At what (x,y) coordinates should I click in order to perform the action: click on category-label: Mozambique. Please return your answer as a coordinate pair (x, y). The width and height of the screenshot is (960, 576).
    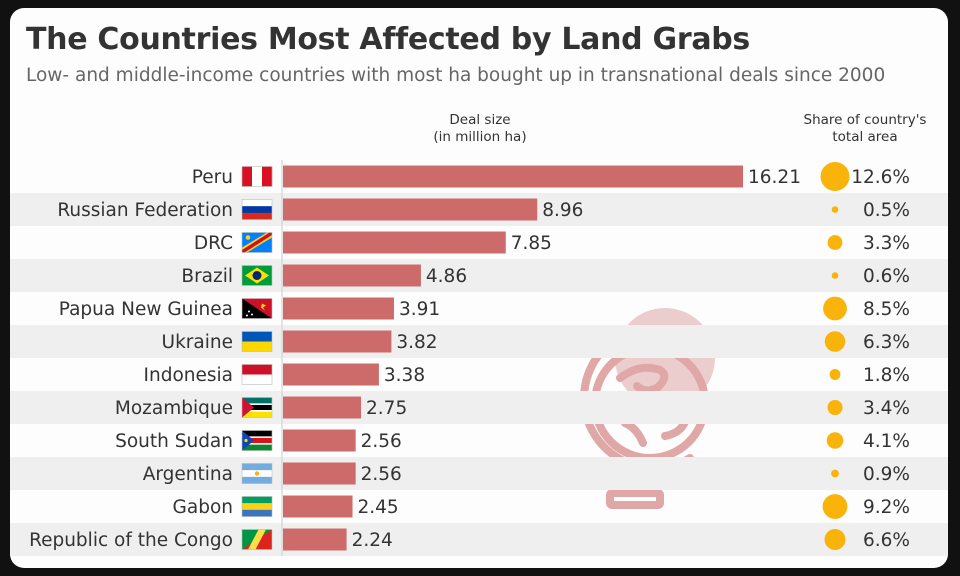
    Looking at the image, I should click on (174, 408).